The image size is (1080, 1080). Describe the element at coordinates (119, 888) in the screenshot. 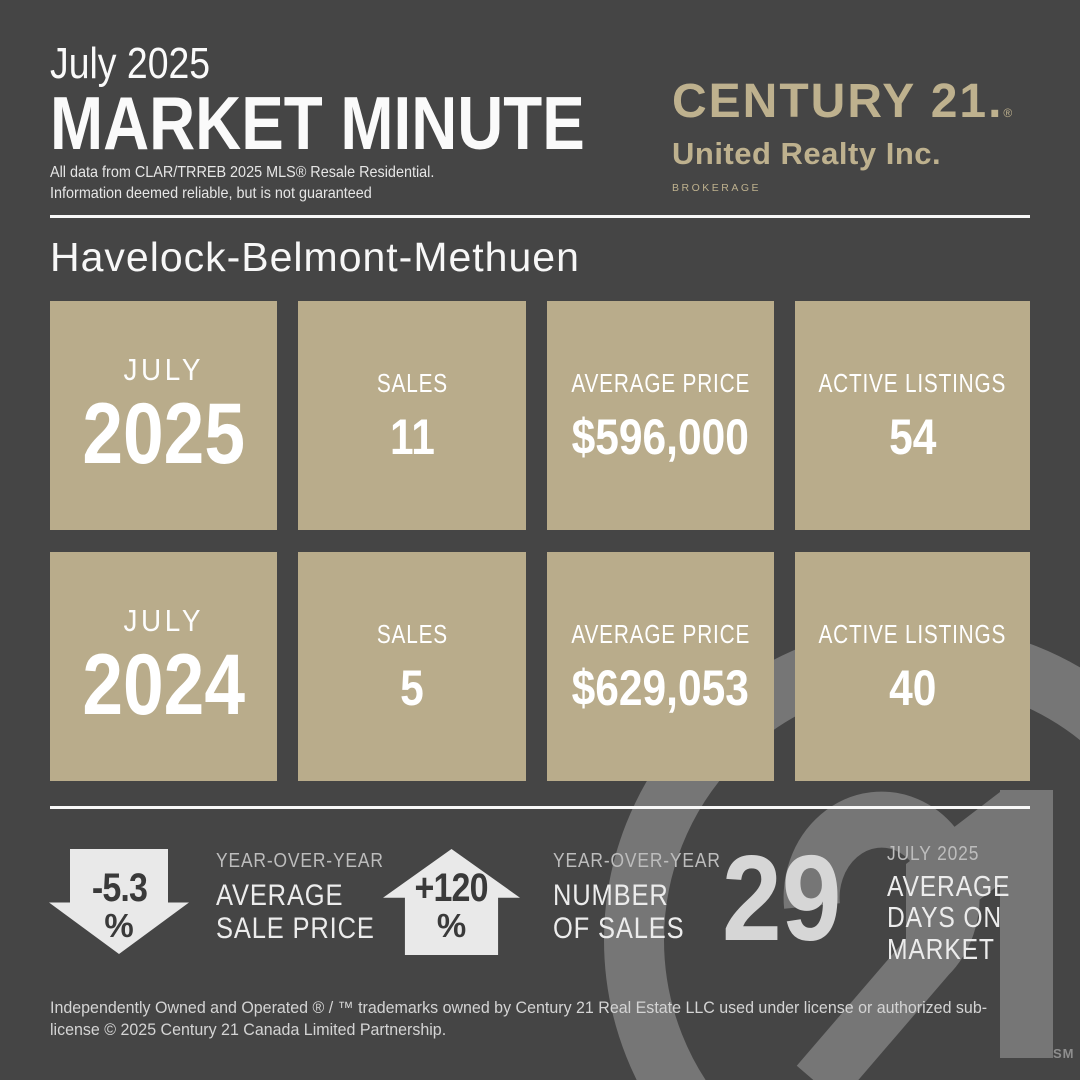

I see `yoy-sale-price-value: -5.3` at that location.